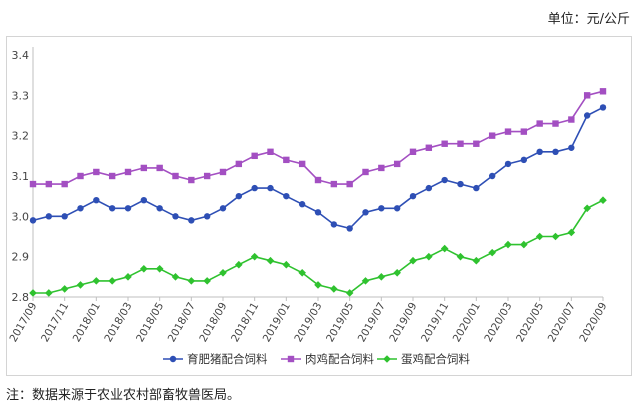 The image size is (640, 406). What do you see at coordinates (55, 323) in the screenshot?
I see `x-tick-label: 2017/11` at bounding box center [55, 323].